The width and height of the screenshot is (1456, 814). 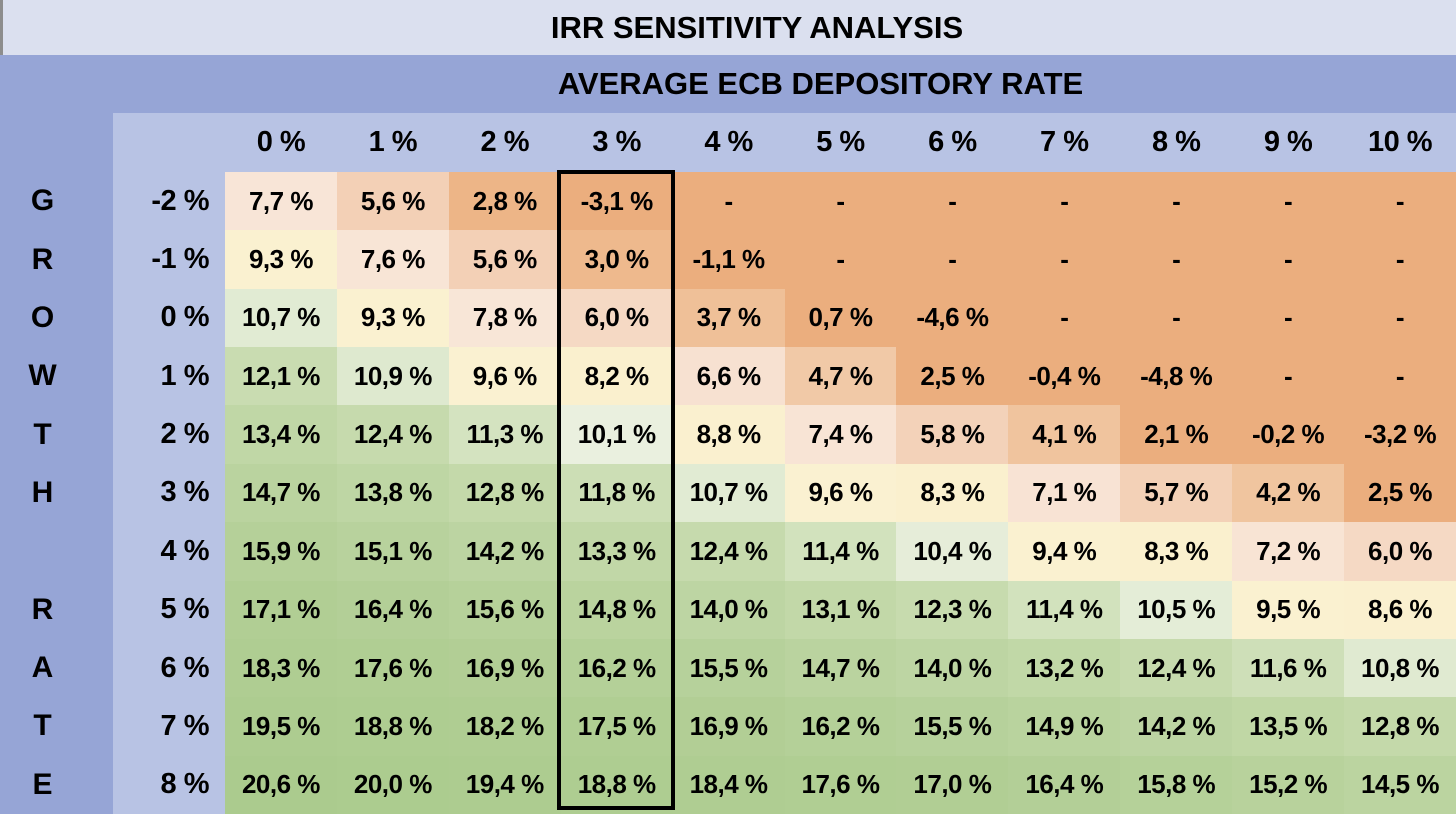 I want to click on irr-cell-r5-c7: 7,1 %, so click(x=1064, y=493).